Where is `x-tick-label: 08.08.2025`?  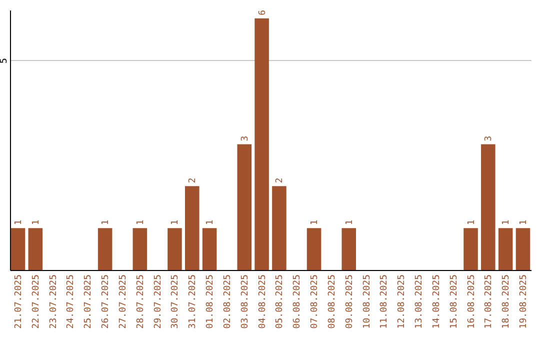
x-tick-label: 08.08.2025 is located at coordinates (332, 301).